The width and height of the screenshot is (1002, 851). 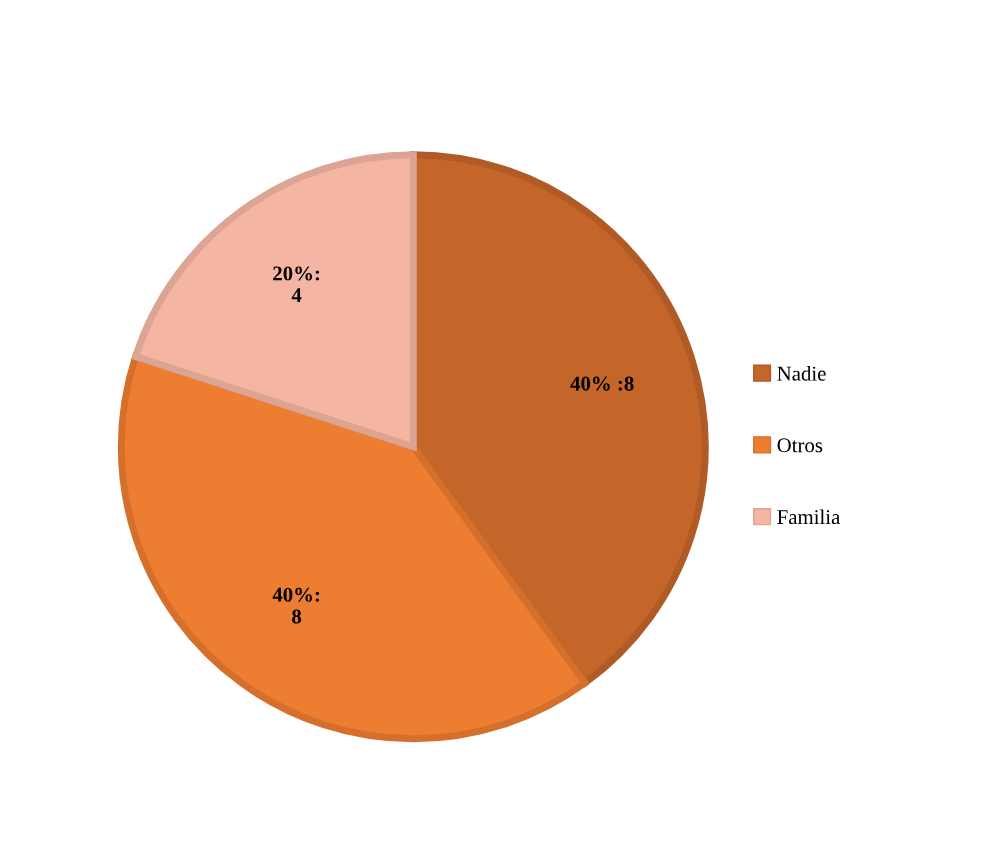 I want to click on data-label: 40%: 8, so click(x=296, y=605).